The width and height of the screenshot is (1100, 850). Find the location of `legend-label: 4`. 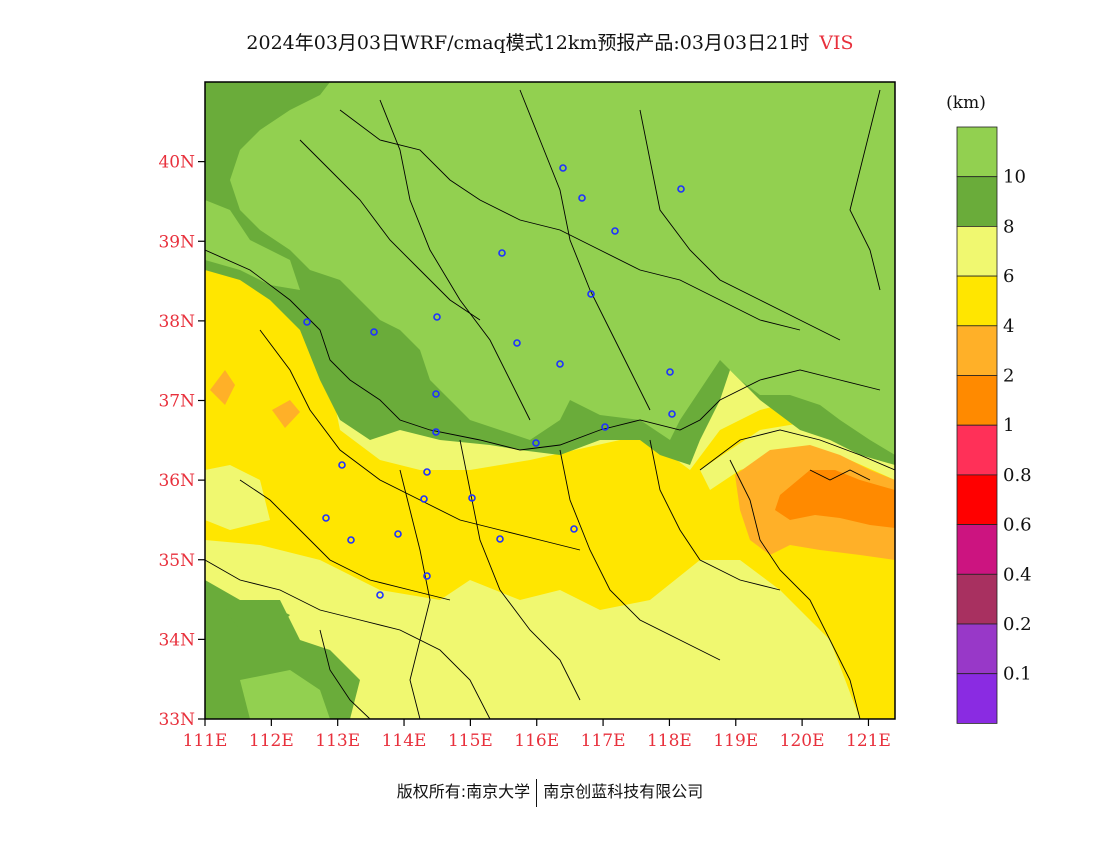

legend-label: 4 is located at coordinates (1008, 326).